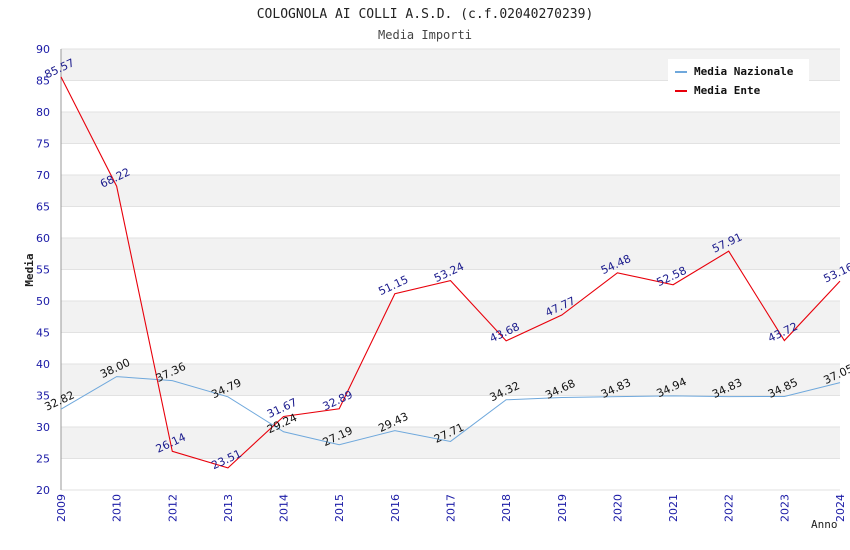 The image size is (850, 550). Describe the element at coordinates (43, 81) in the screenshot. I see `y-tick-label: 85` at that location.